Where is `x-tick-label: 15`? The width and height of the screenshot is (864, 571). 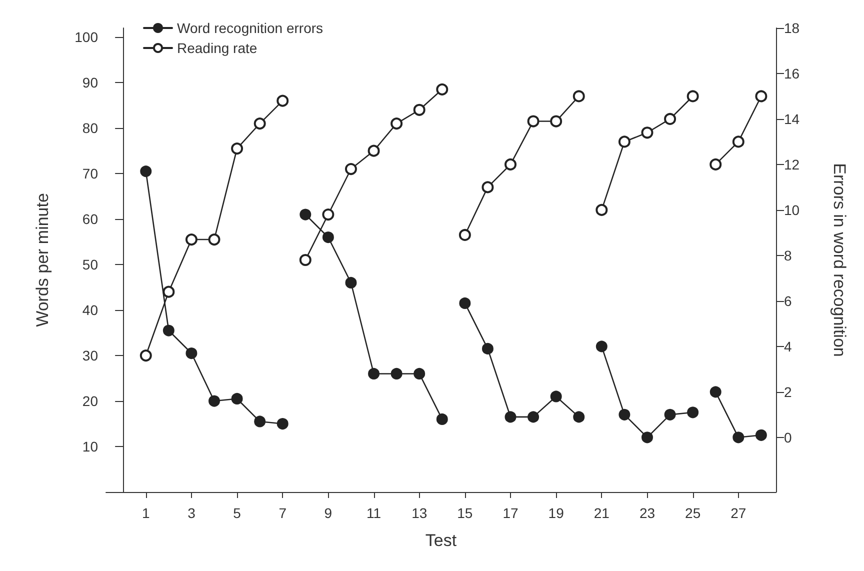 x-tick-label: 15 is located at coordinates (465, 513).